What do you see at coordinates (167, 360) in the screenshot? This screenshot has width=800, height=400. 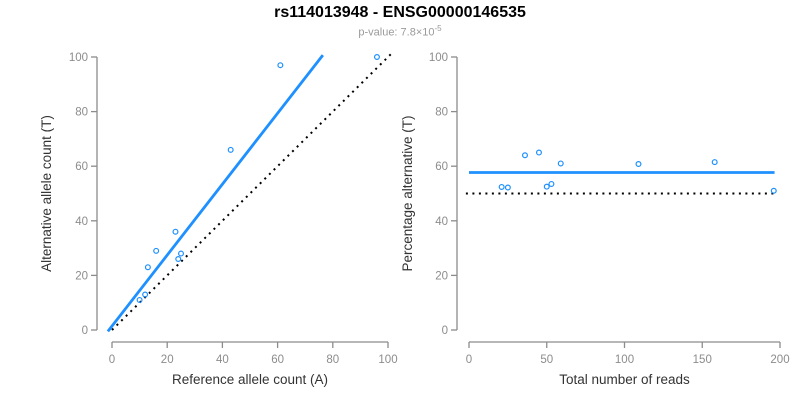 I see `x-tick-label: 20` at bounding box center [167, 360].